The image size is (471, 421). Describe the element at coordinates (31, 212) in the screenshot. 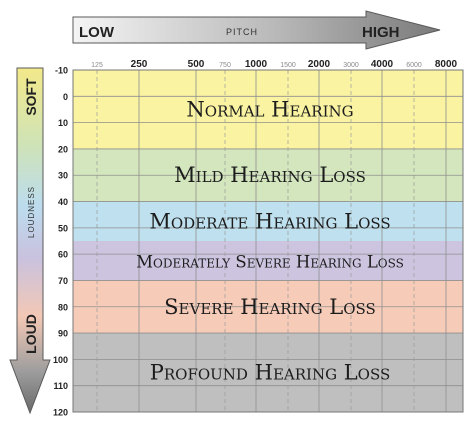

I see `loudness-label: LOUDNESS` at that location.